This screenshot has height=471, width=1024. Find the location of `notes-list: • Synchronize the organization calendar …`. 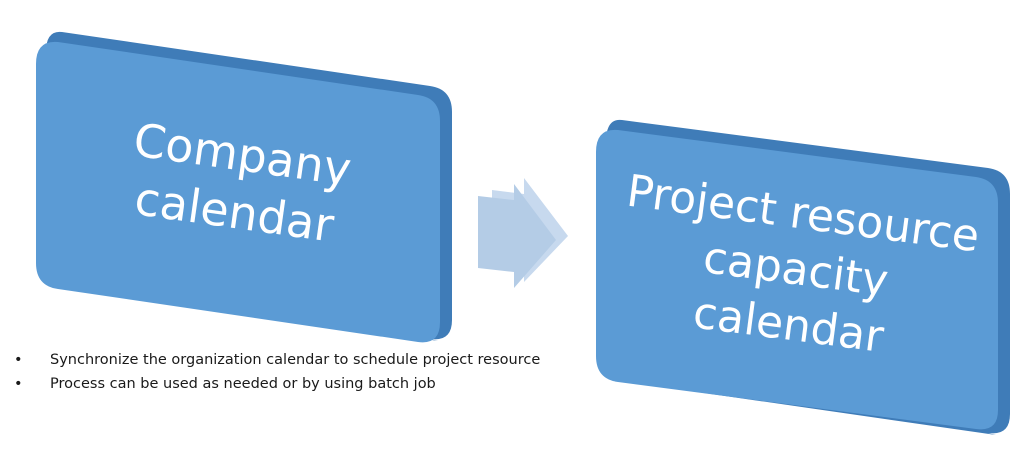

notes-list: • Synchronize the organization calendar … is located at coordinates (275, 372).